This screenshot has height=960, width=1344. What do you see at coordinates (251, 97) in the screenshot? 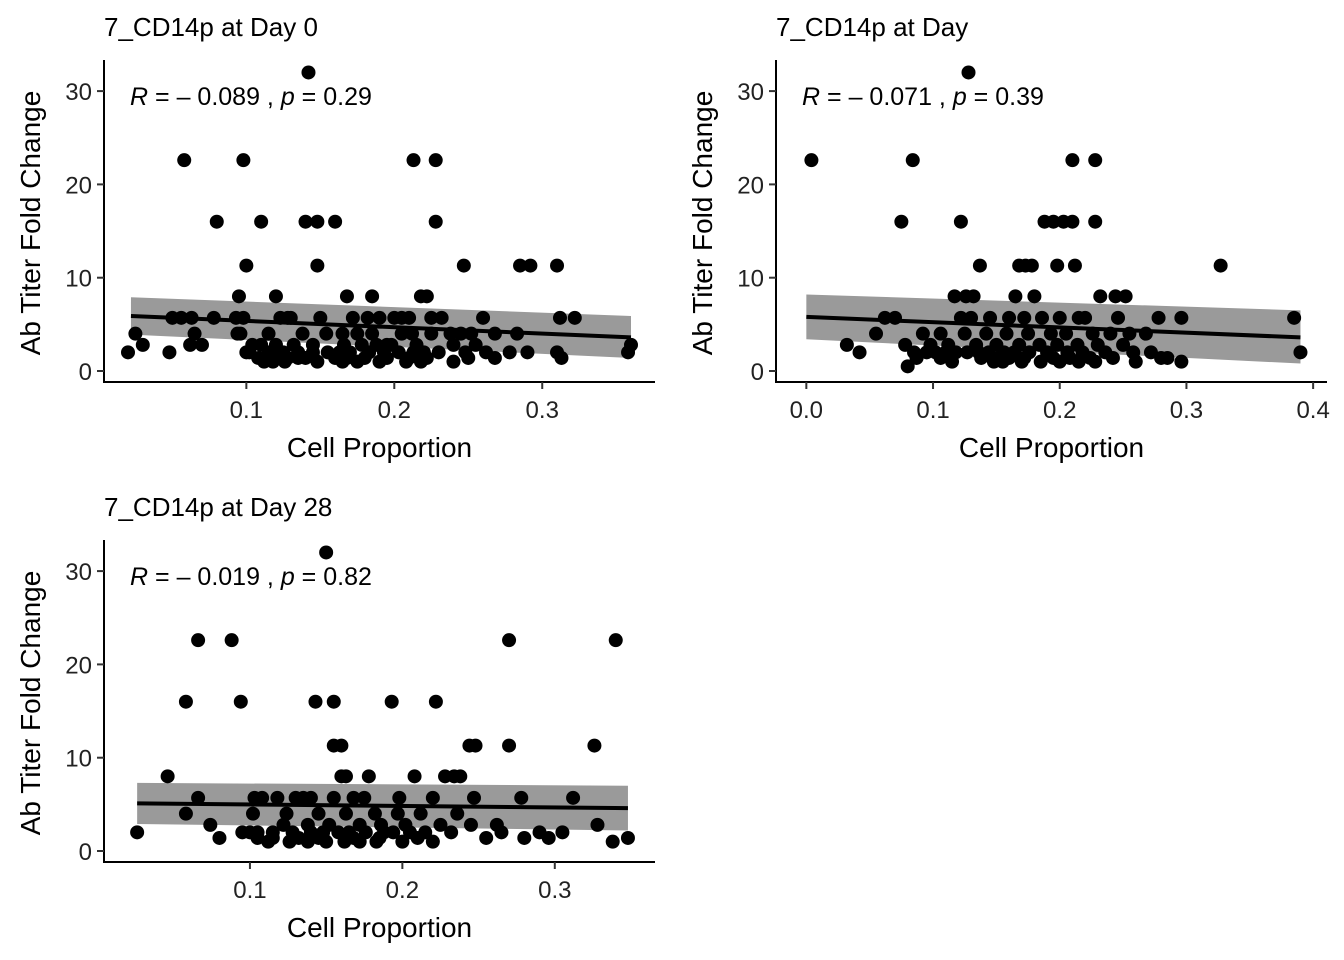
I see `correlation-label: R = – 0.089 , p = 0.29` at bounding box center [251, 97].